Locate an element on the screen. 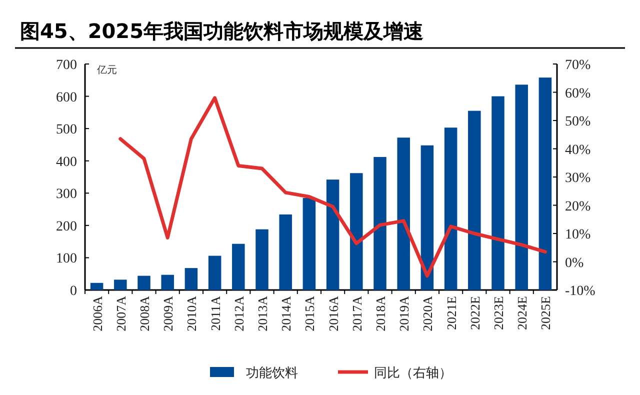  y-tick-label: 100 is located at coordinates (66, 259).